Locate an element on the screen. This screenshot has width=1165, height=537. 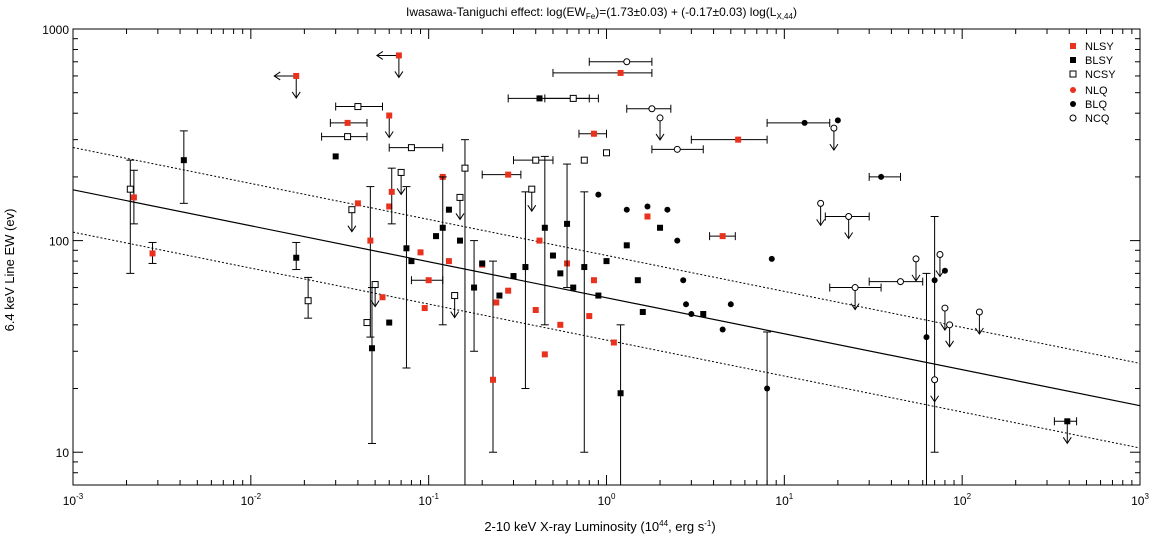
x-tick-label: 10⁰ is located at coordinates (607, 500).